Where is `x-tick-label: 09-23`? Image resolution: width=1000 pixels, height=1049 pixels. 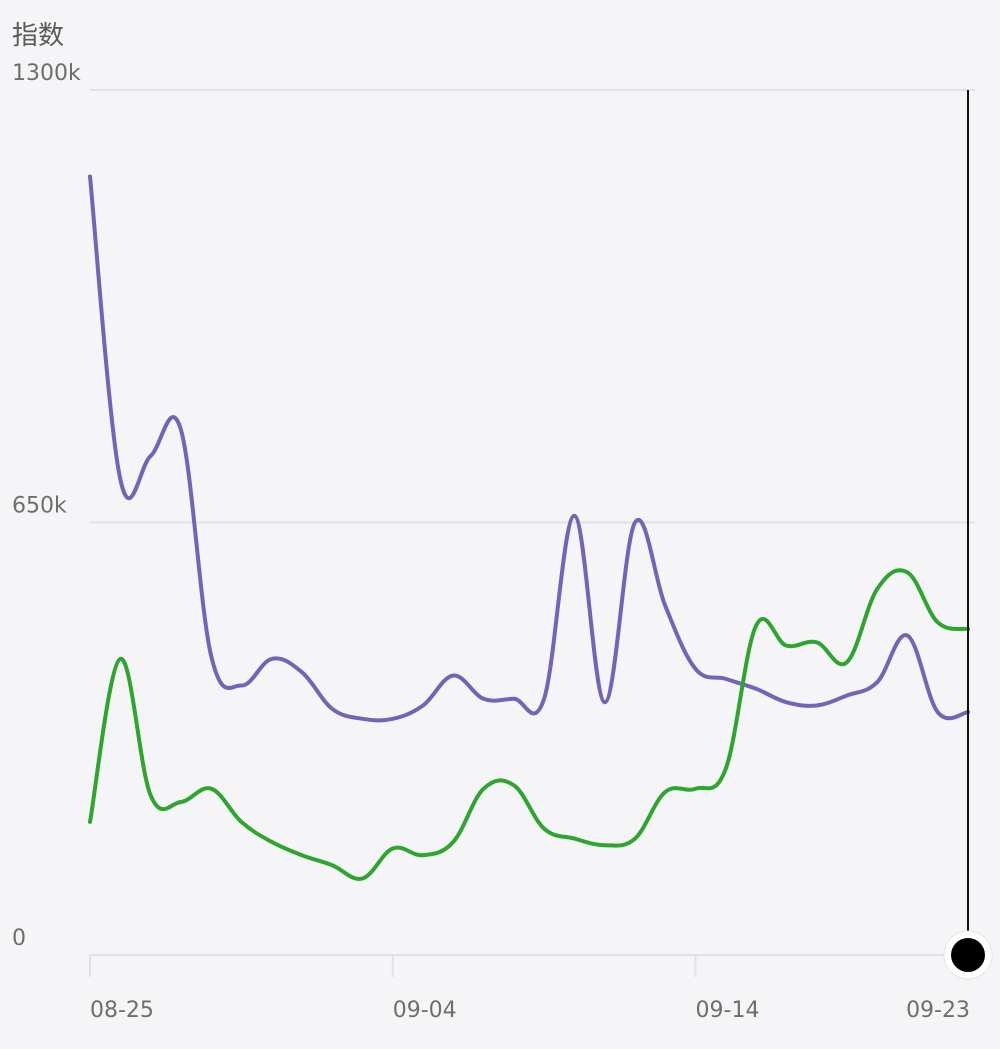 x-tick-label: 09-23 is located at coordinates (938, 1010).